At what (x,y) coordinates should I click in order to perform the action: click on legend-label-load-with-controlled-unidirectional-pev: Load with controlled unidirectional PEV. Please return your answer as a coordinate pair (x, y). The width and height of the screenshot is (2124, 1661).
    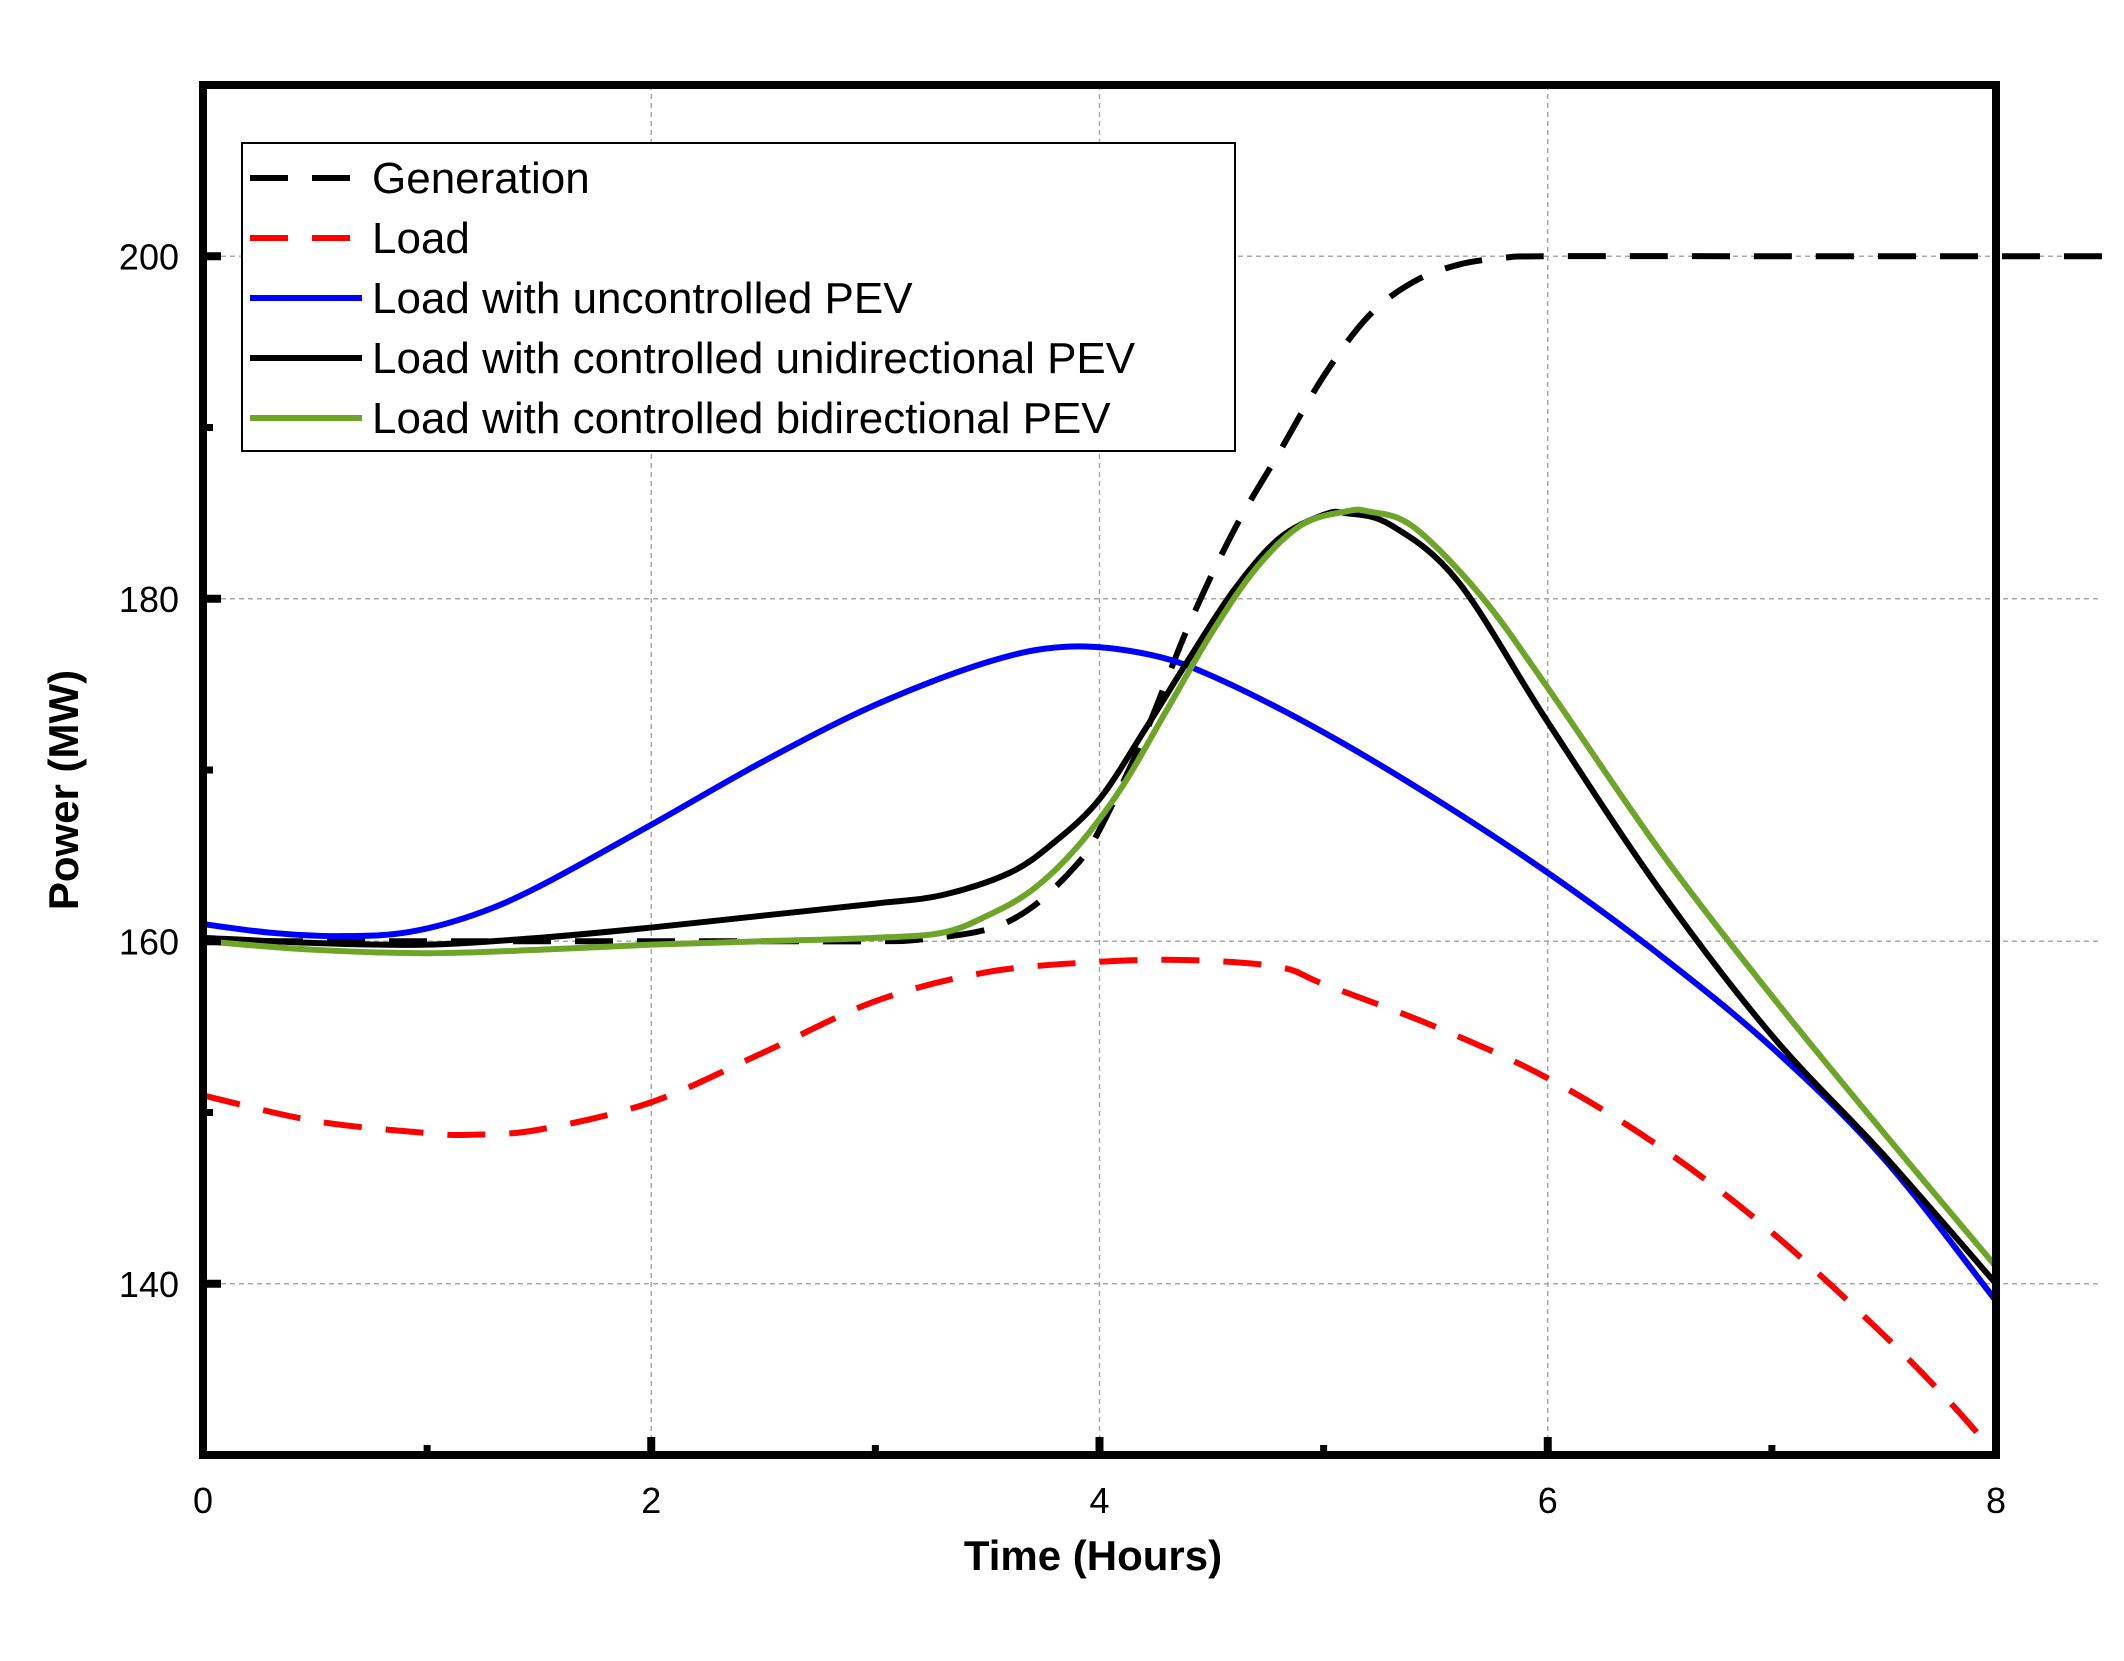
    Looking at the image, I should click on (754, 358).